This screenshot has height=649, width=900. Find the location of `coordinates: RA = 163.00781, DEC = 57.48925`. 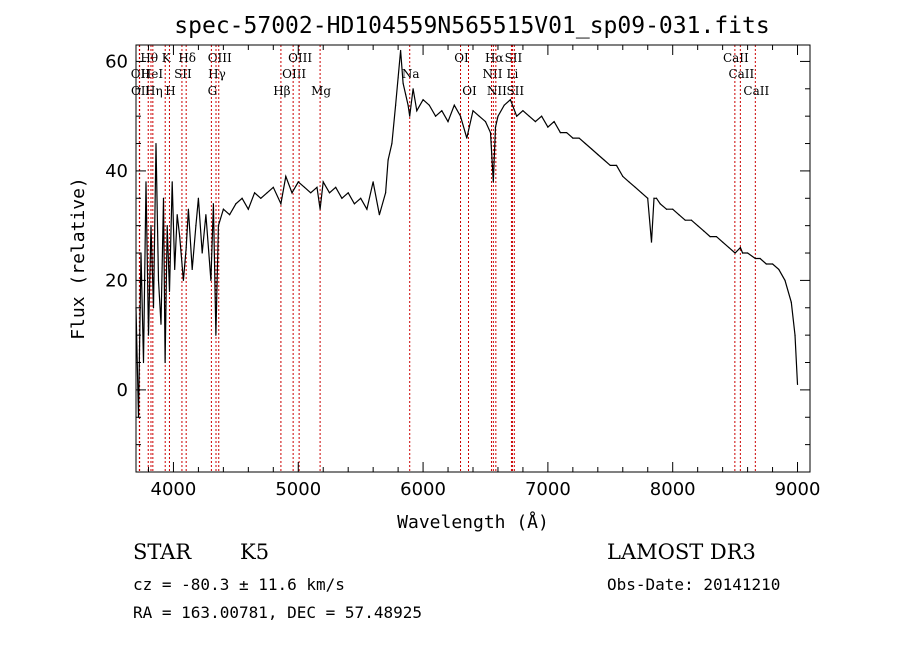

coordinates: RA = 163.00781, DEC = 57.48925 is located at coordinates (277, 612).